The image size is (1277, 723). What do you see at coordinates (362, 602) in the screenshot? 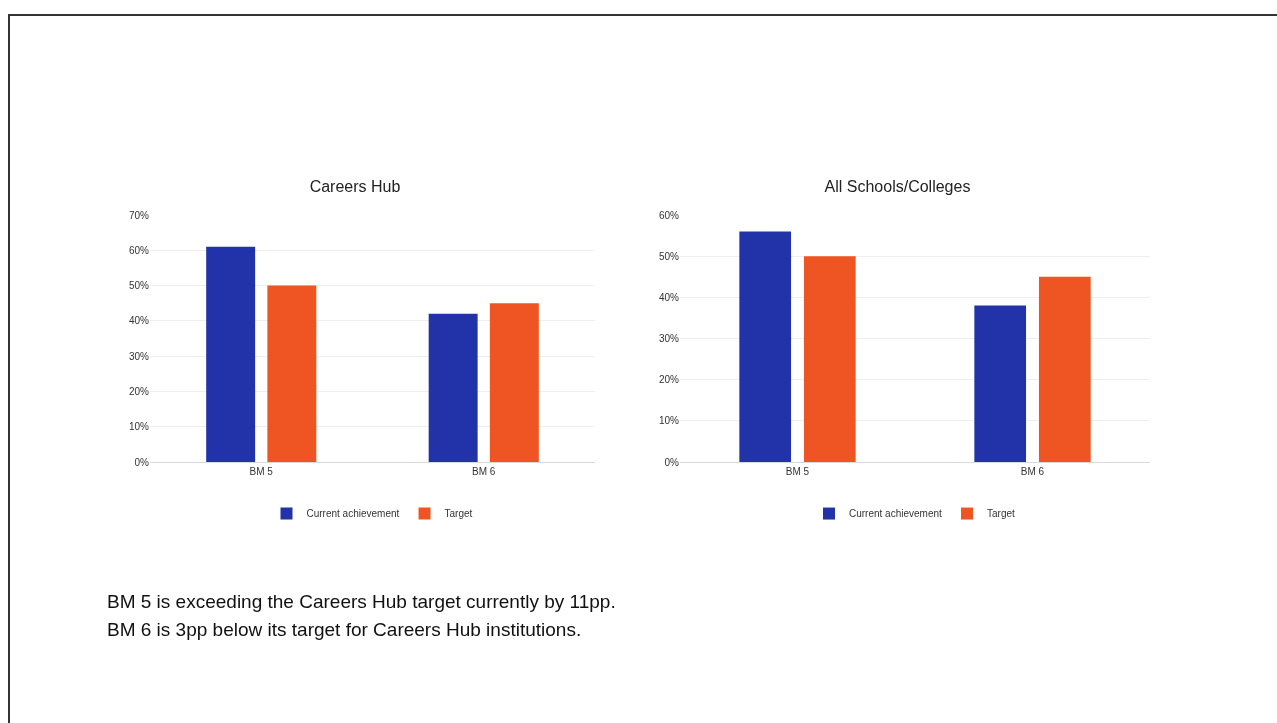
I see `text: BM 5 is exceeding the Careers Hub target currently by 11pp.` at bounding box center [362, 602].